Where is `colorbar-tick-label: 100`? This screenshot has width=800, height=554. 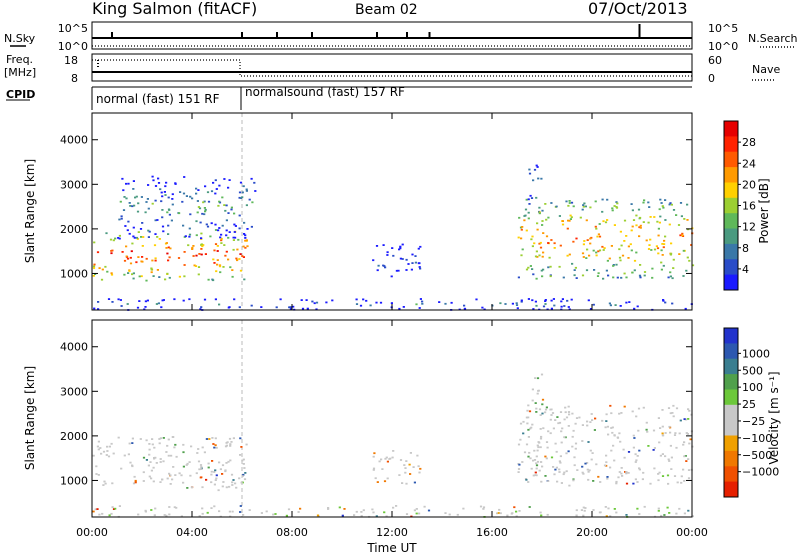
colorbar-tick-label: 100 is located at coordinates (752, 387).